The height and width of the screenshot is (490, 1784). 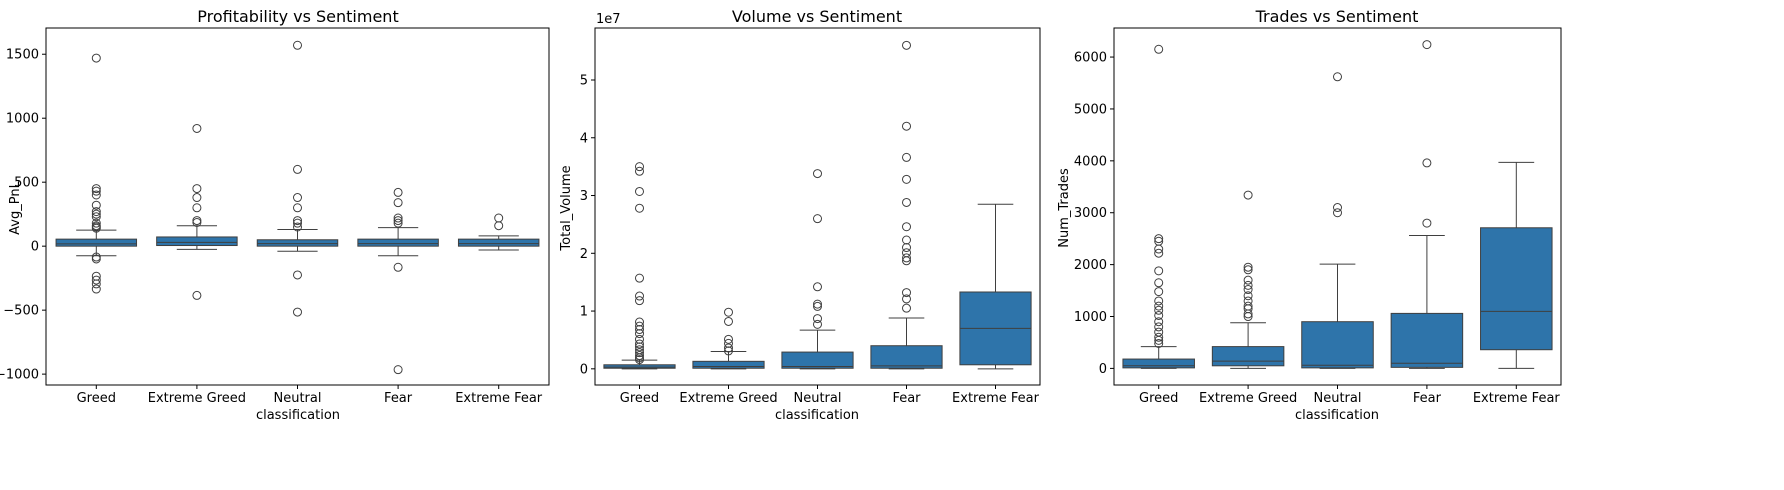 I want to click on y-tick-label: −500, so click(x=21, y=311).